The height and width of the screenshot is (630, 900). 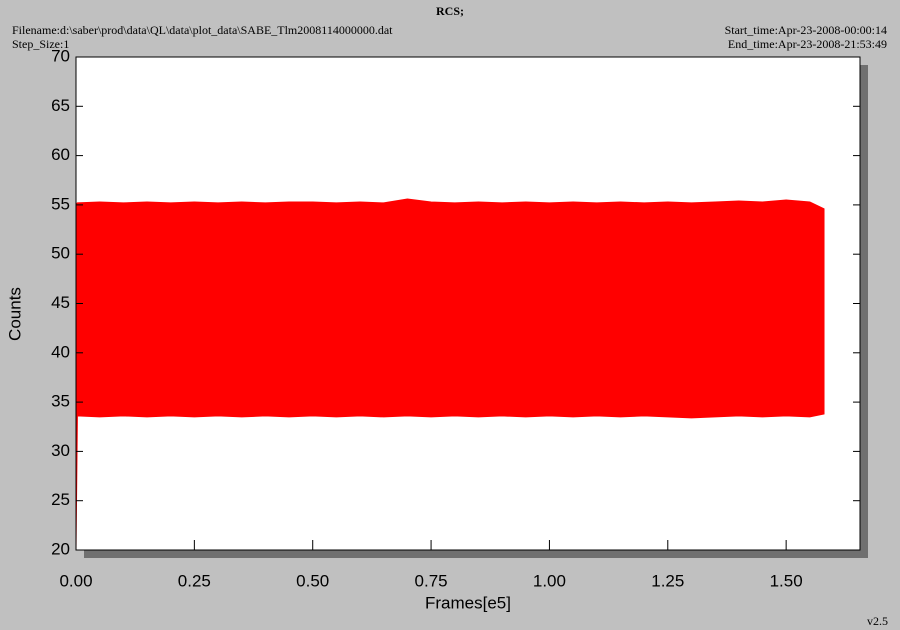 What do you see at coordinates (60, 450) in the screenshot?
I see `y-tick-label: 30` at bounding box center [60, 450].